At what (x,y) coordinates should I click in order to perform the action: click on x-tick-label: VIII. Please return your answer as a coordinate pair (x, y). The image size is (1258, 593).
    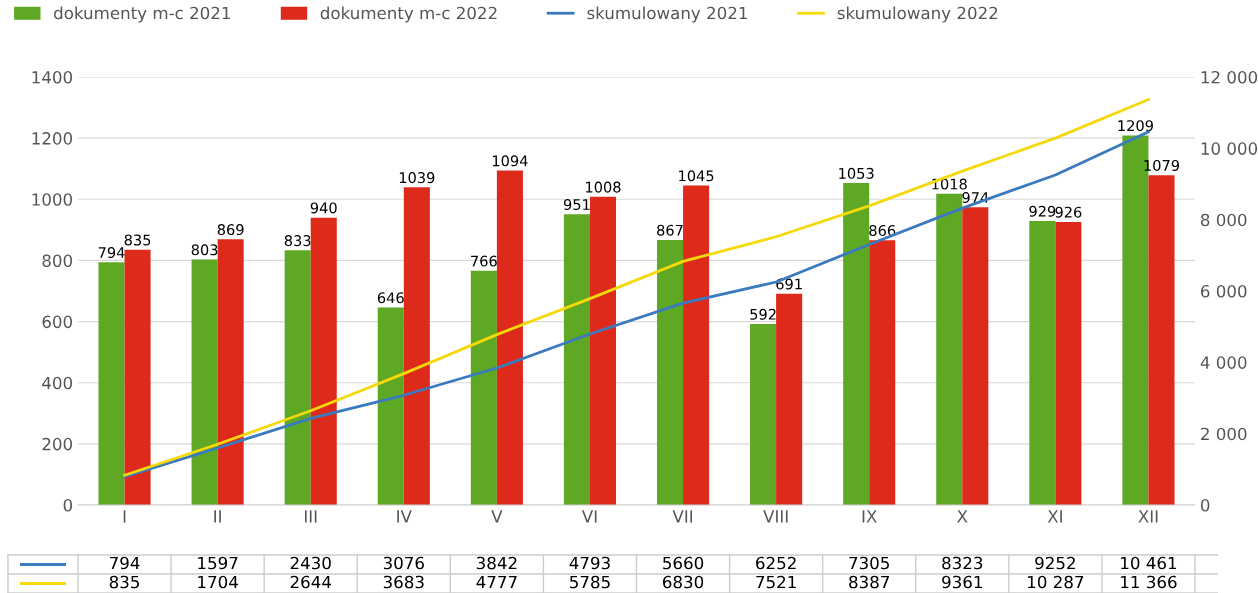
    Looking at the image, I should click on (775, 516).